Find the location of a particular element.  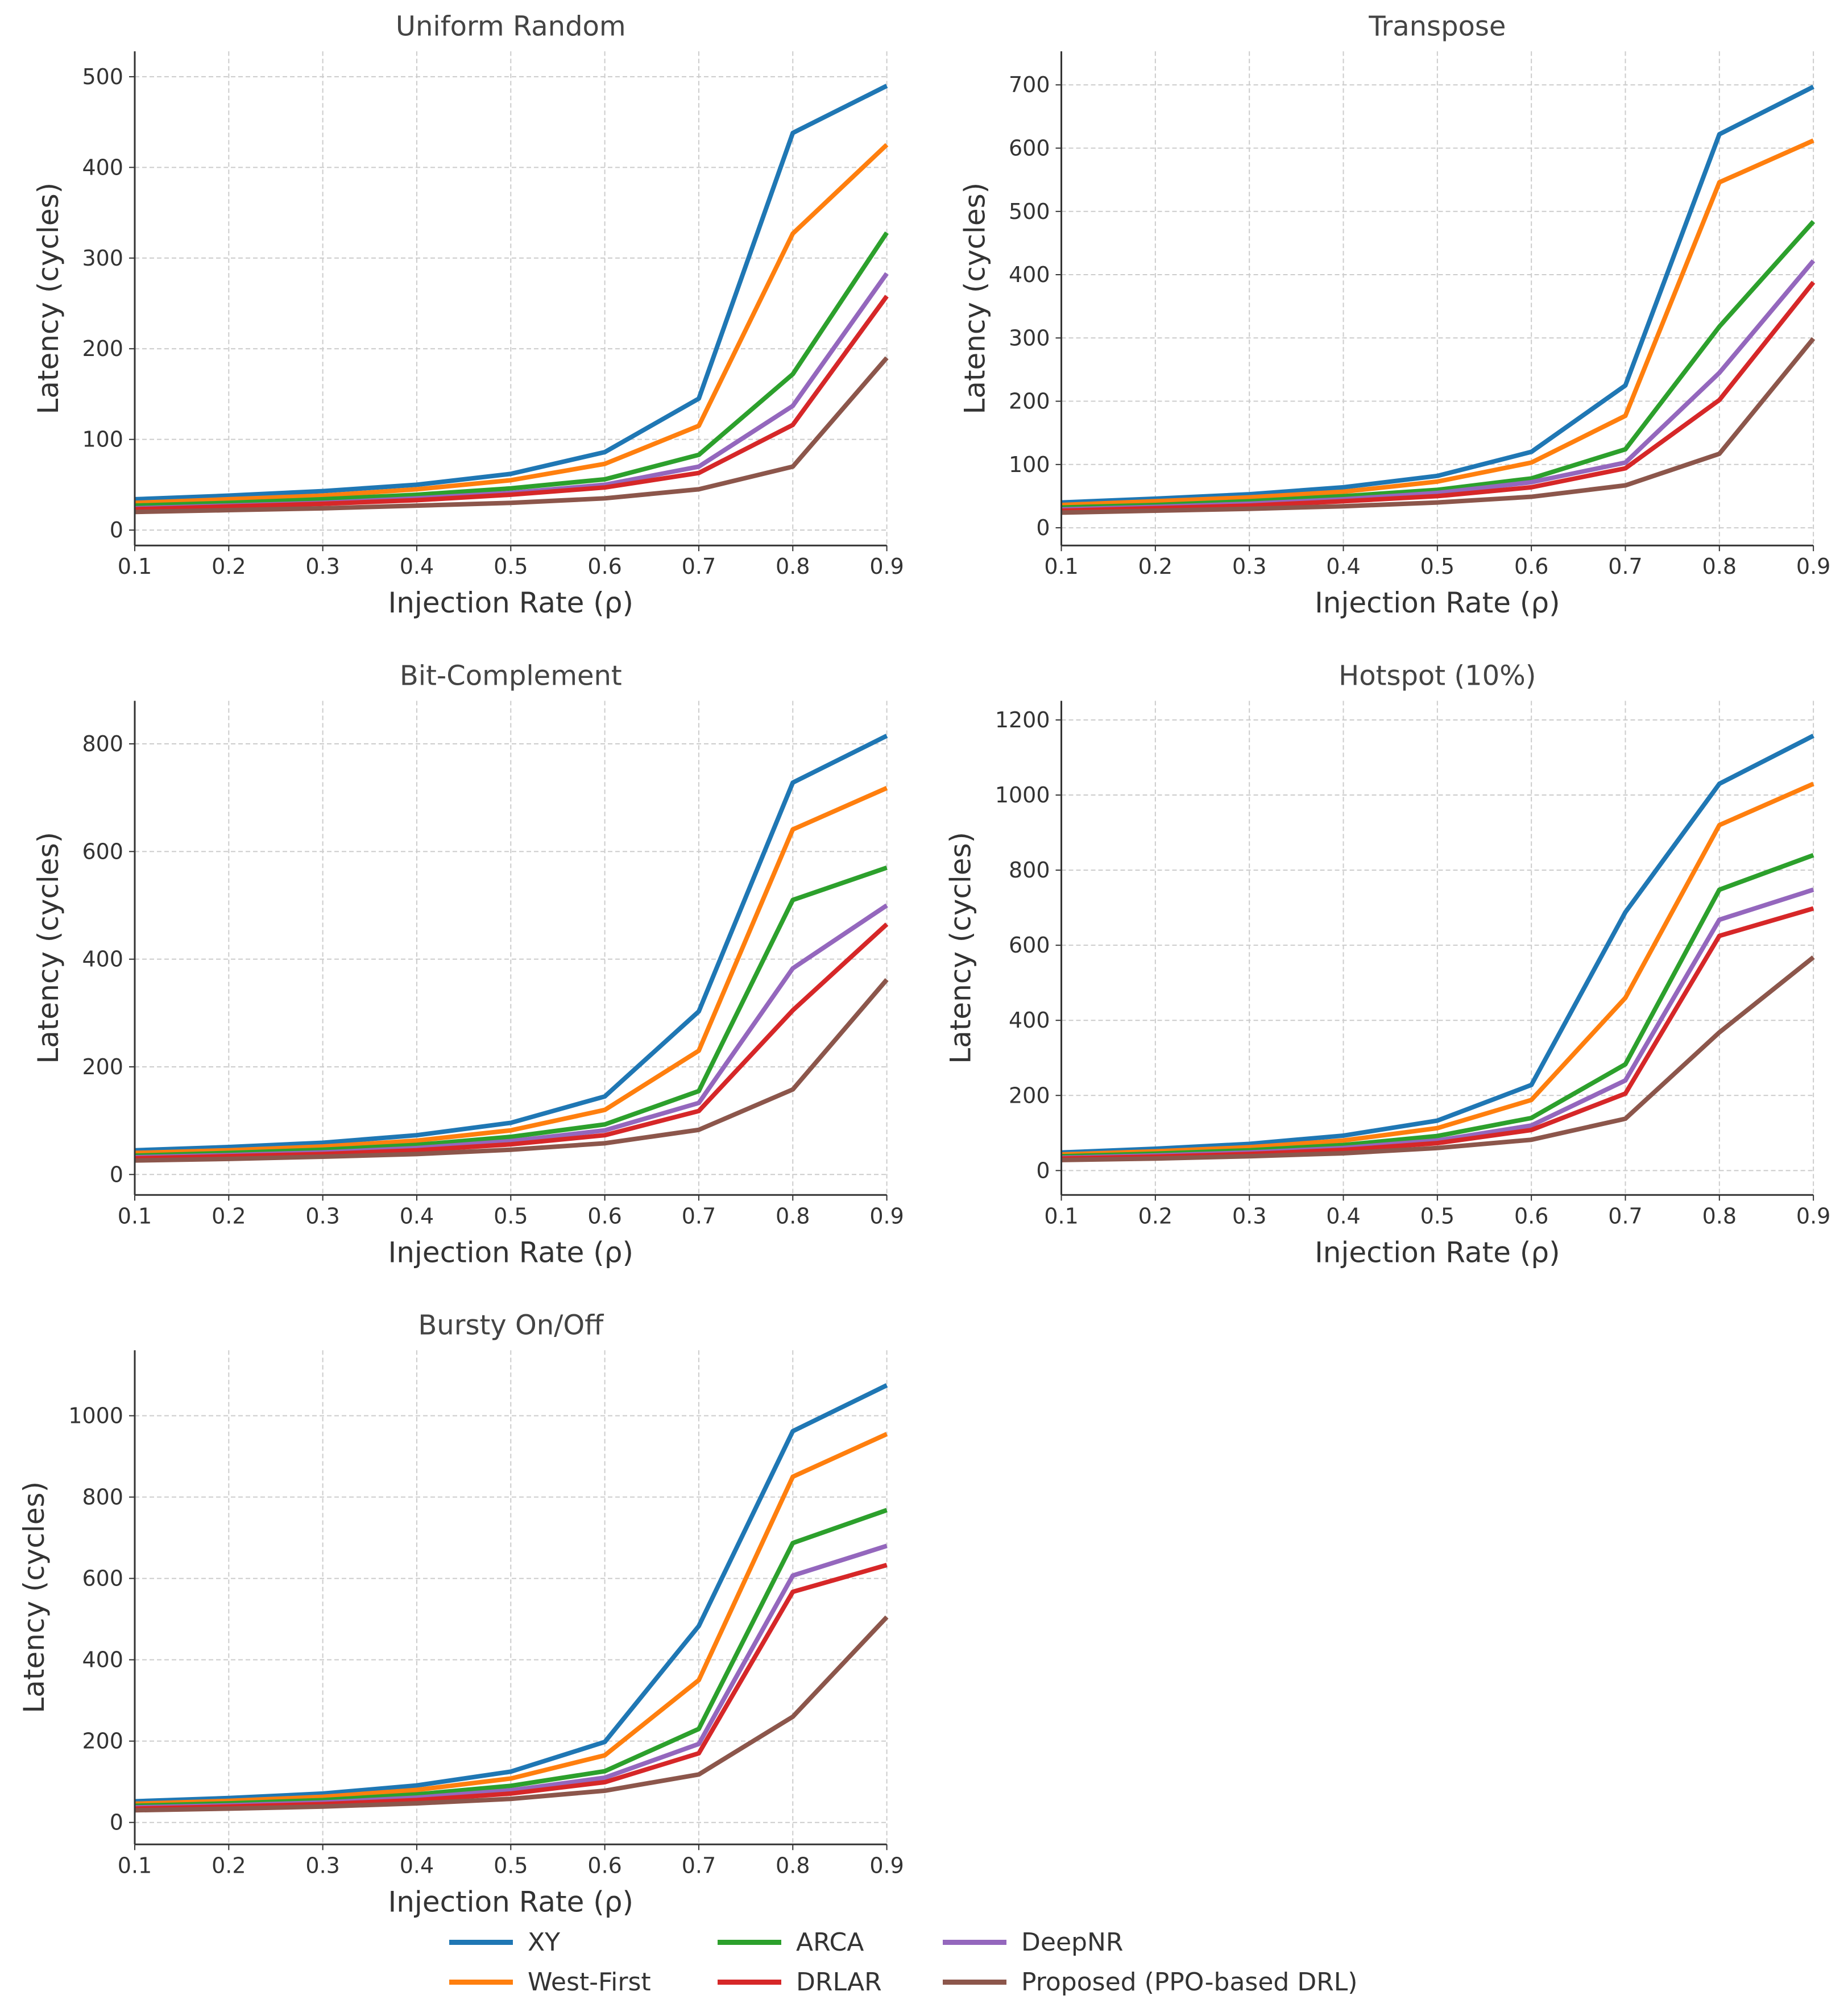

legend-line-drlar is located at coordinates (749, 1982).